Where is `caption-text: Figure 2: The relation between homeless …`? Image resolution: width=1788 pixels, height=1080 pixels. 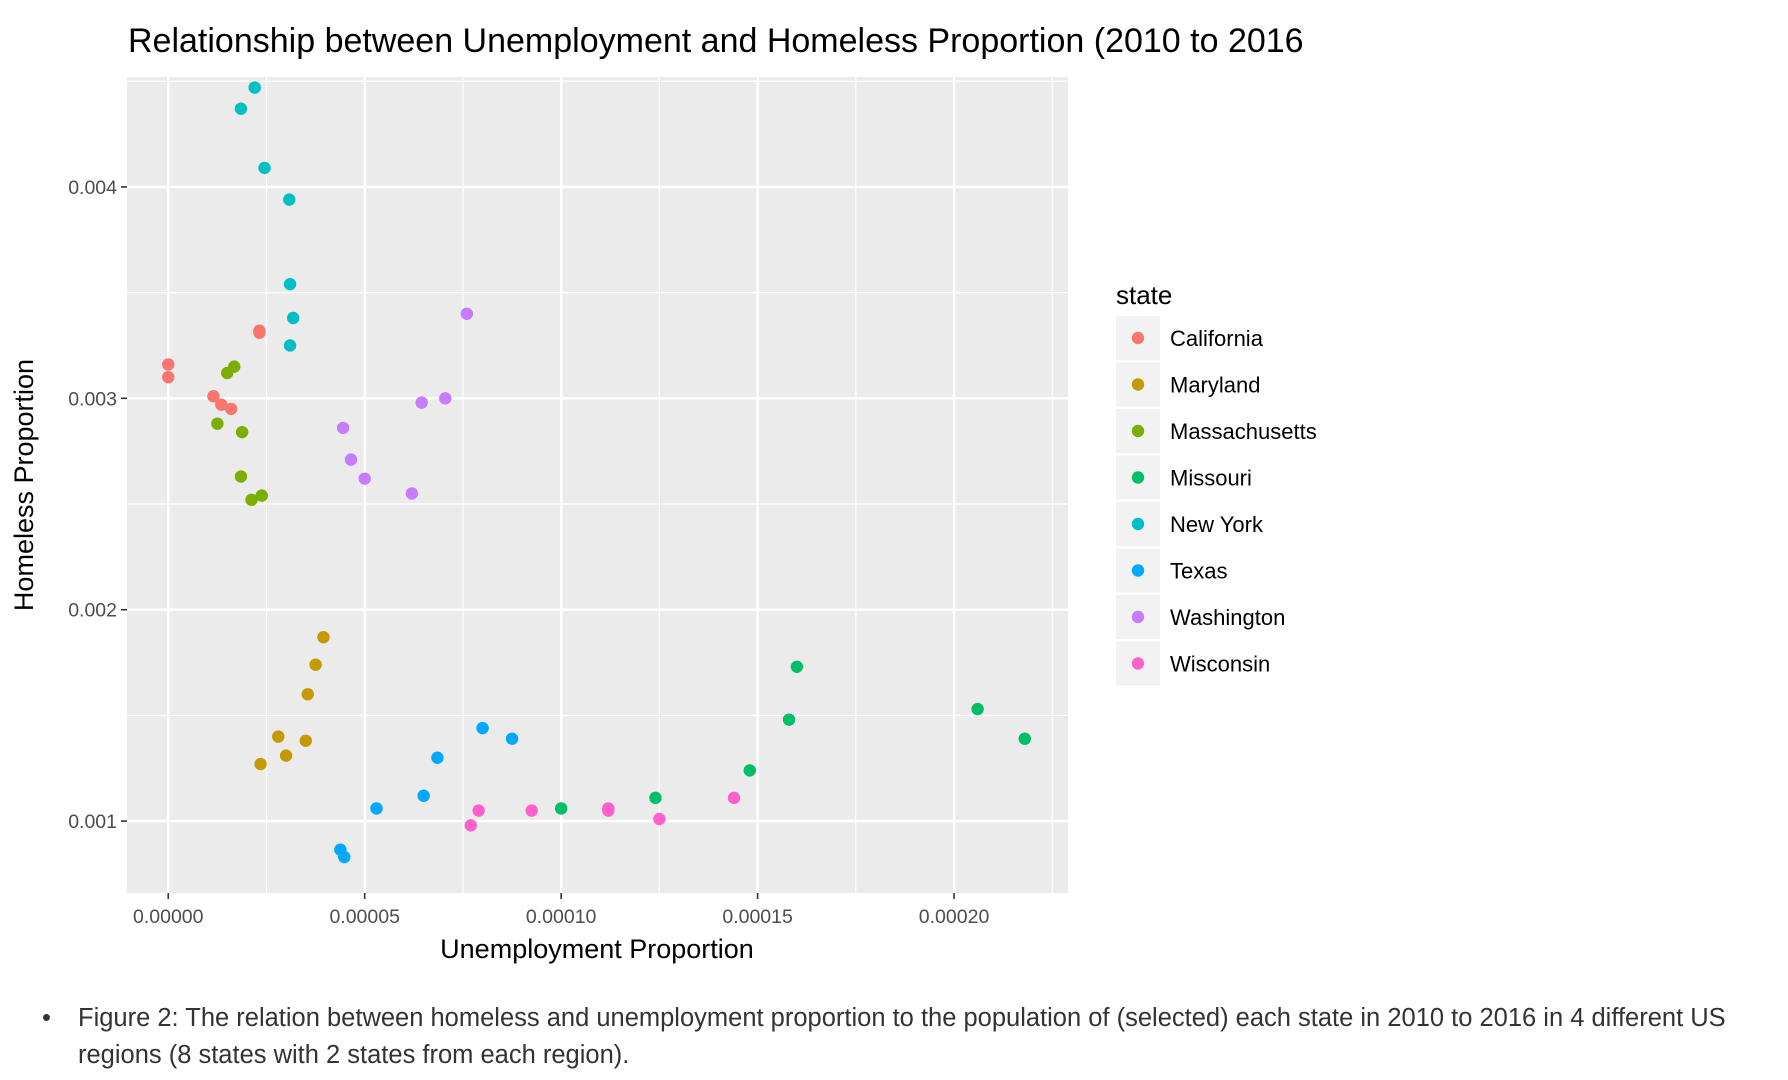
caption-text: Figure 2: The relation between homeless … is located at coordinates (902, 1036).